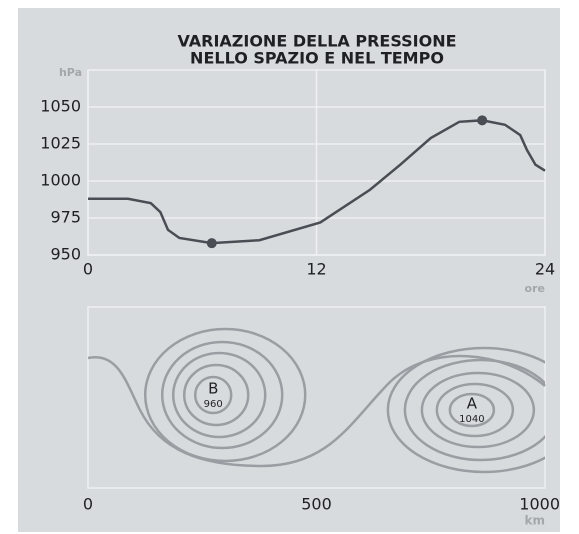  Describe the element at coordinates (65, 254) in the screenshot. I see `y-tick-label: 950` at that location.